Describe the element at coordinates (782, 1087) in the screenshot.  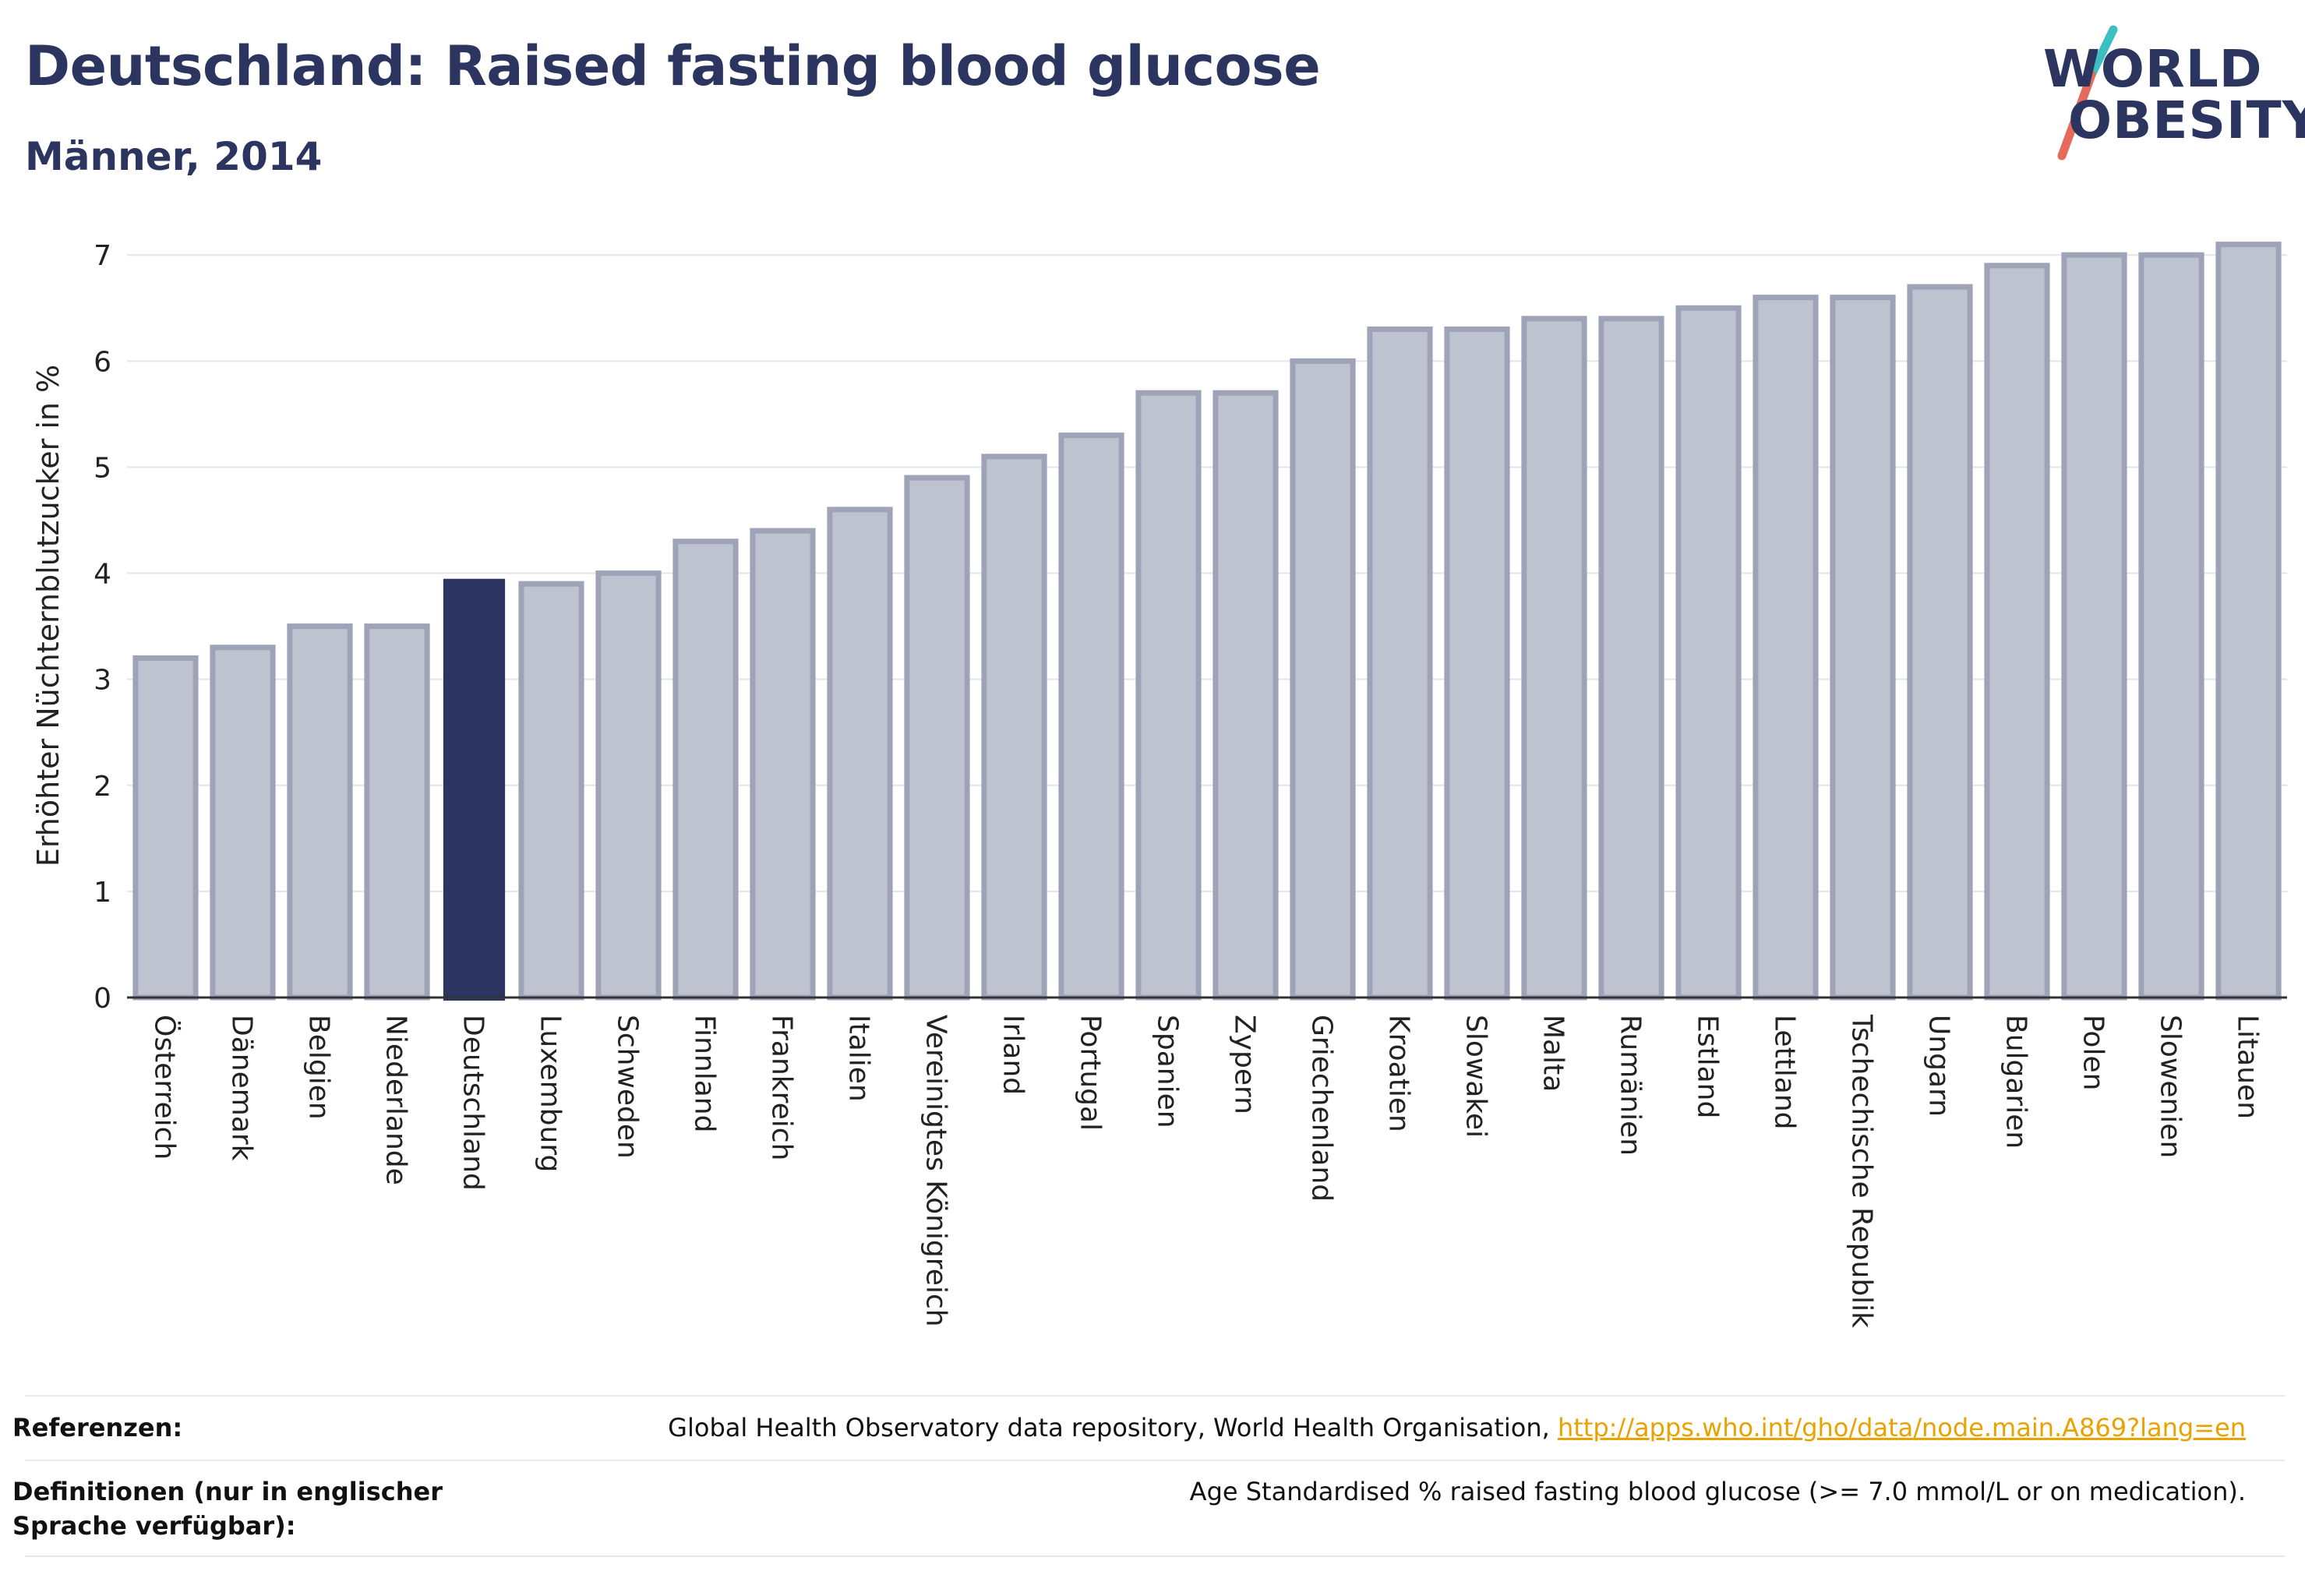
I see `x-tick-label: Frankreich` at that location.